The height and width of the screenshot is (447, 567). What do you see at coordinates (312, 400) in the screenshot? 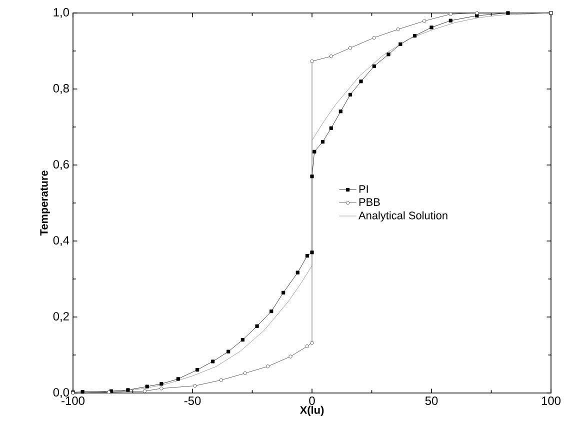
I see `x-tick-label: 0` at bounding box center [312, 400].